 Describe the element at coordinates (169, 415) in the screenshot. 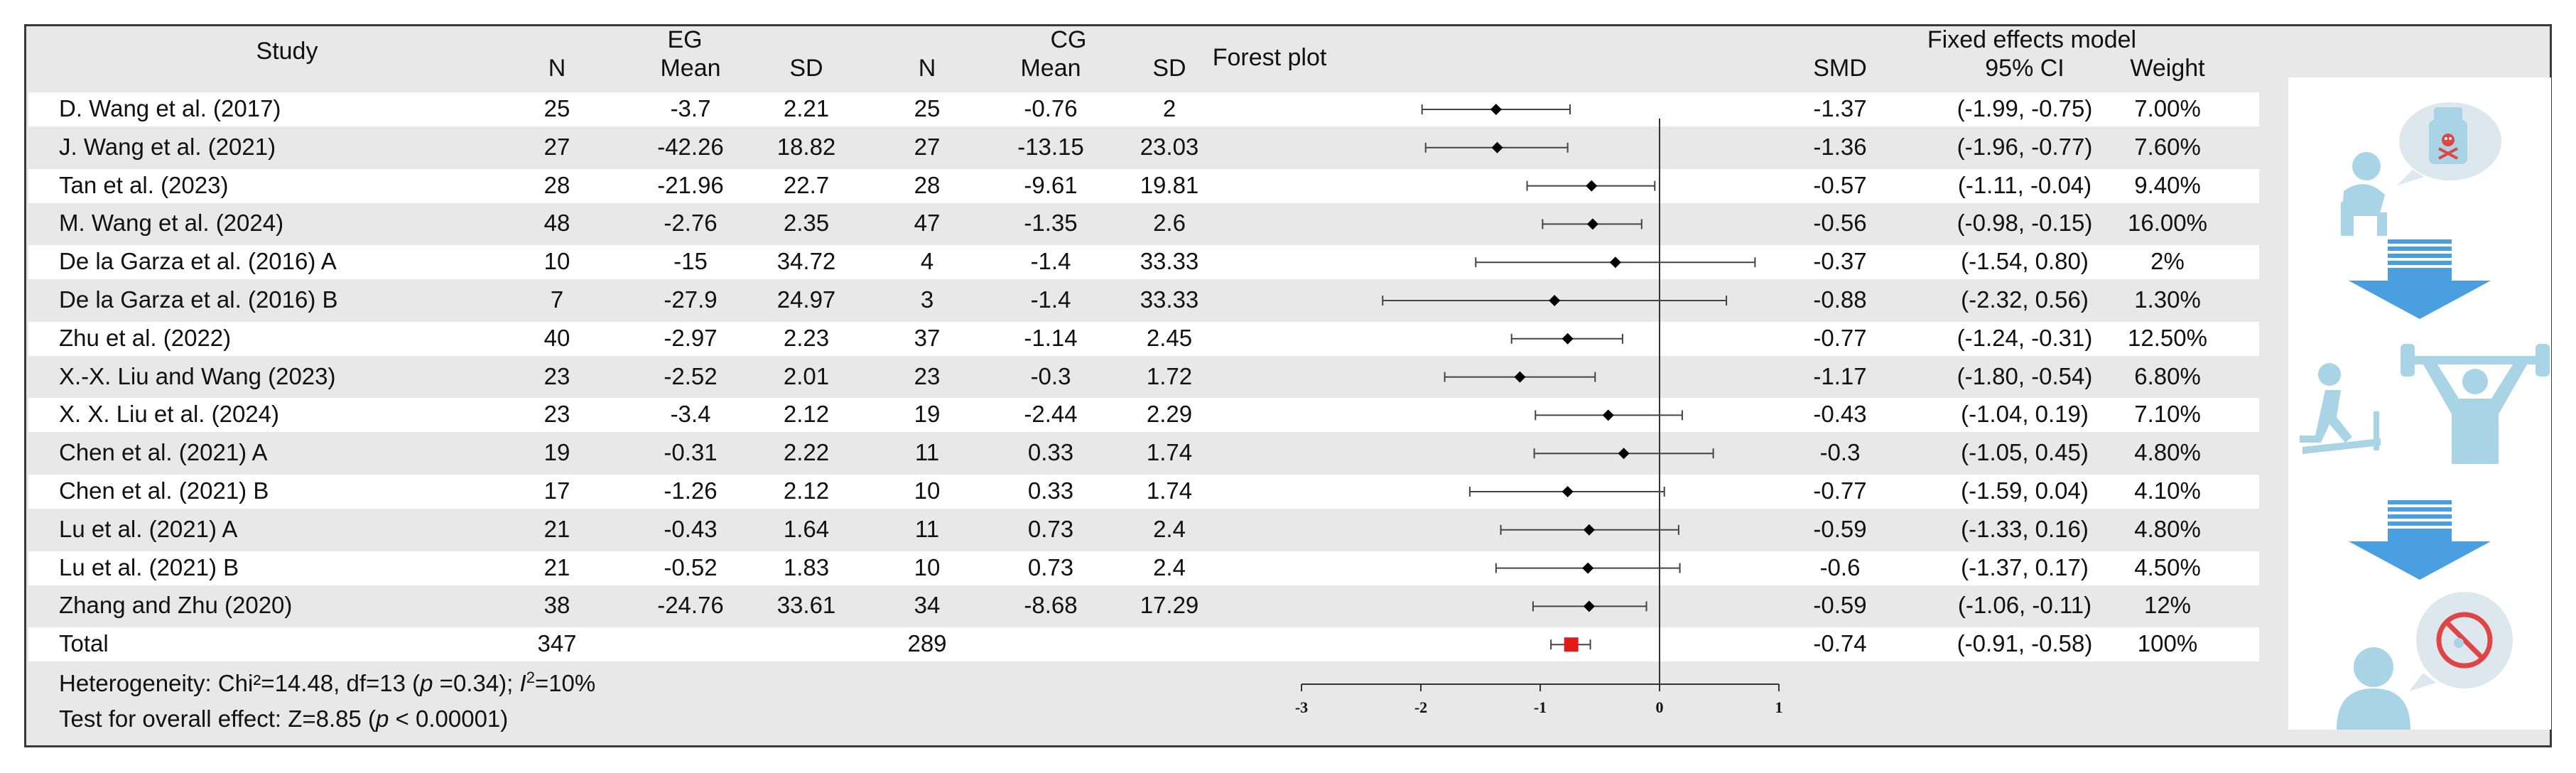

I see `row-study: X. X. Liu et al. (2024)` at that location.